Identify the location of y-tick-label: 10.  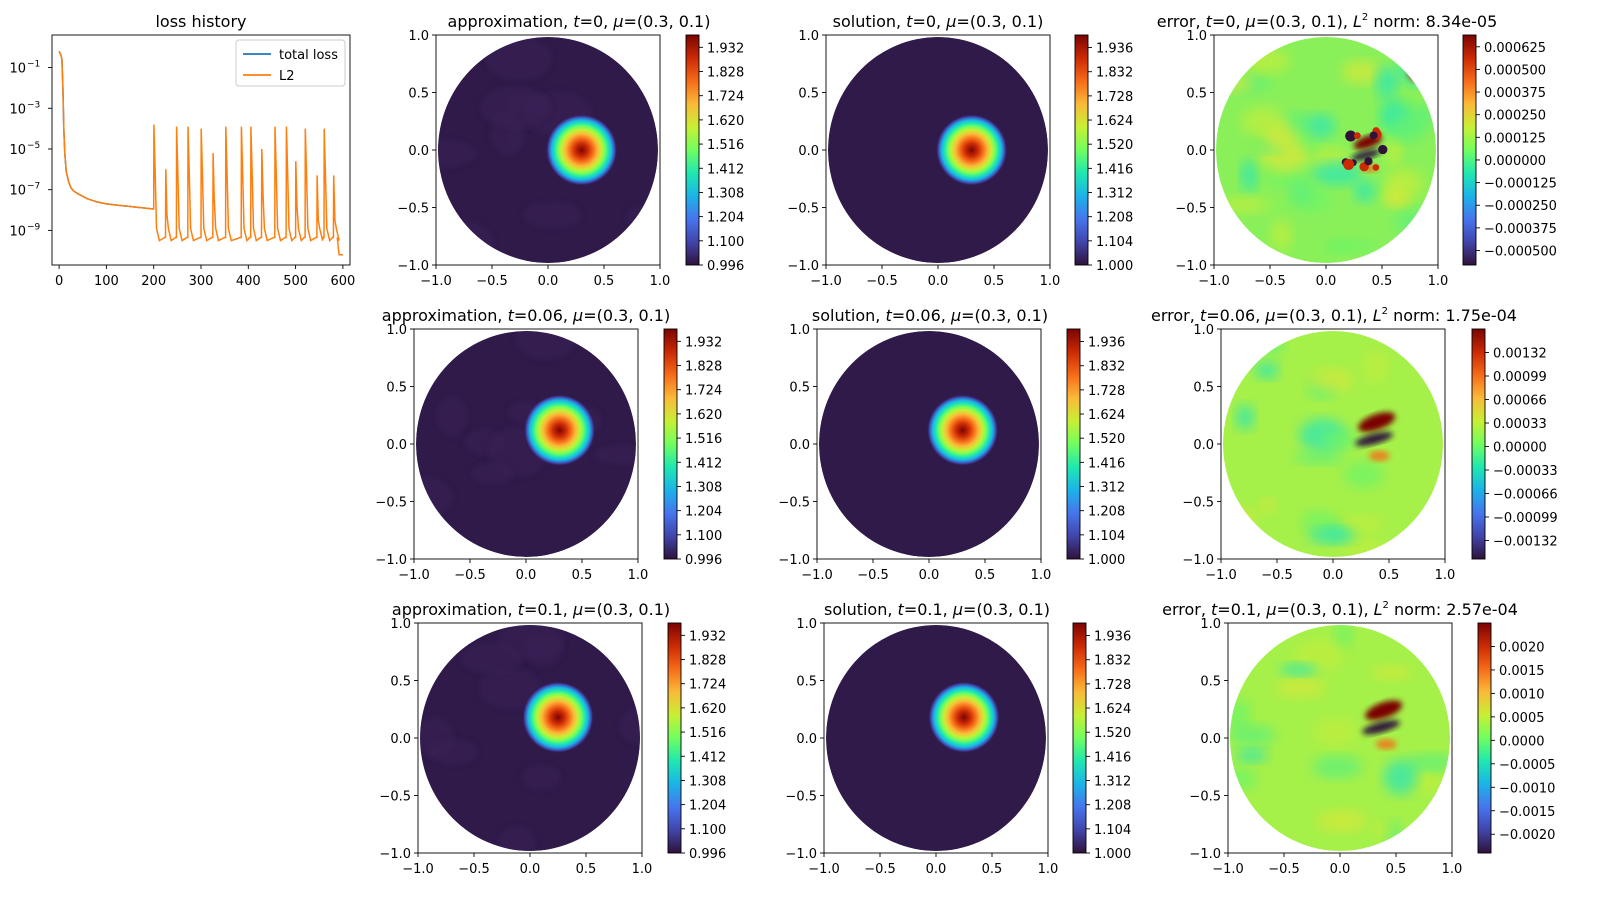
(17, 109).